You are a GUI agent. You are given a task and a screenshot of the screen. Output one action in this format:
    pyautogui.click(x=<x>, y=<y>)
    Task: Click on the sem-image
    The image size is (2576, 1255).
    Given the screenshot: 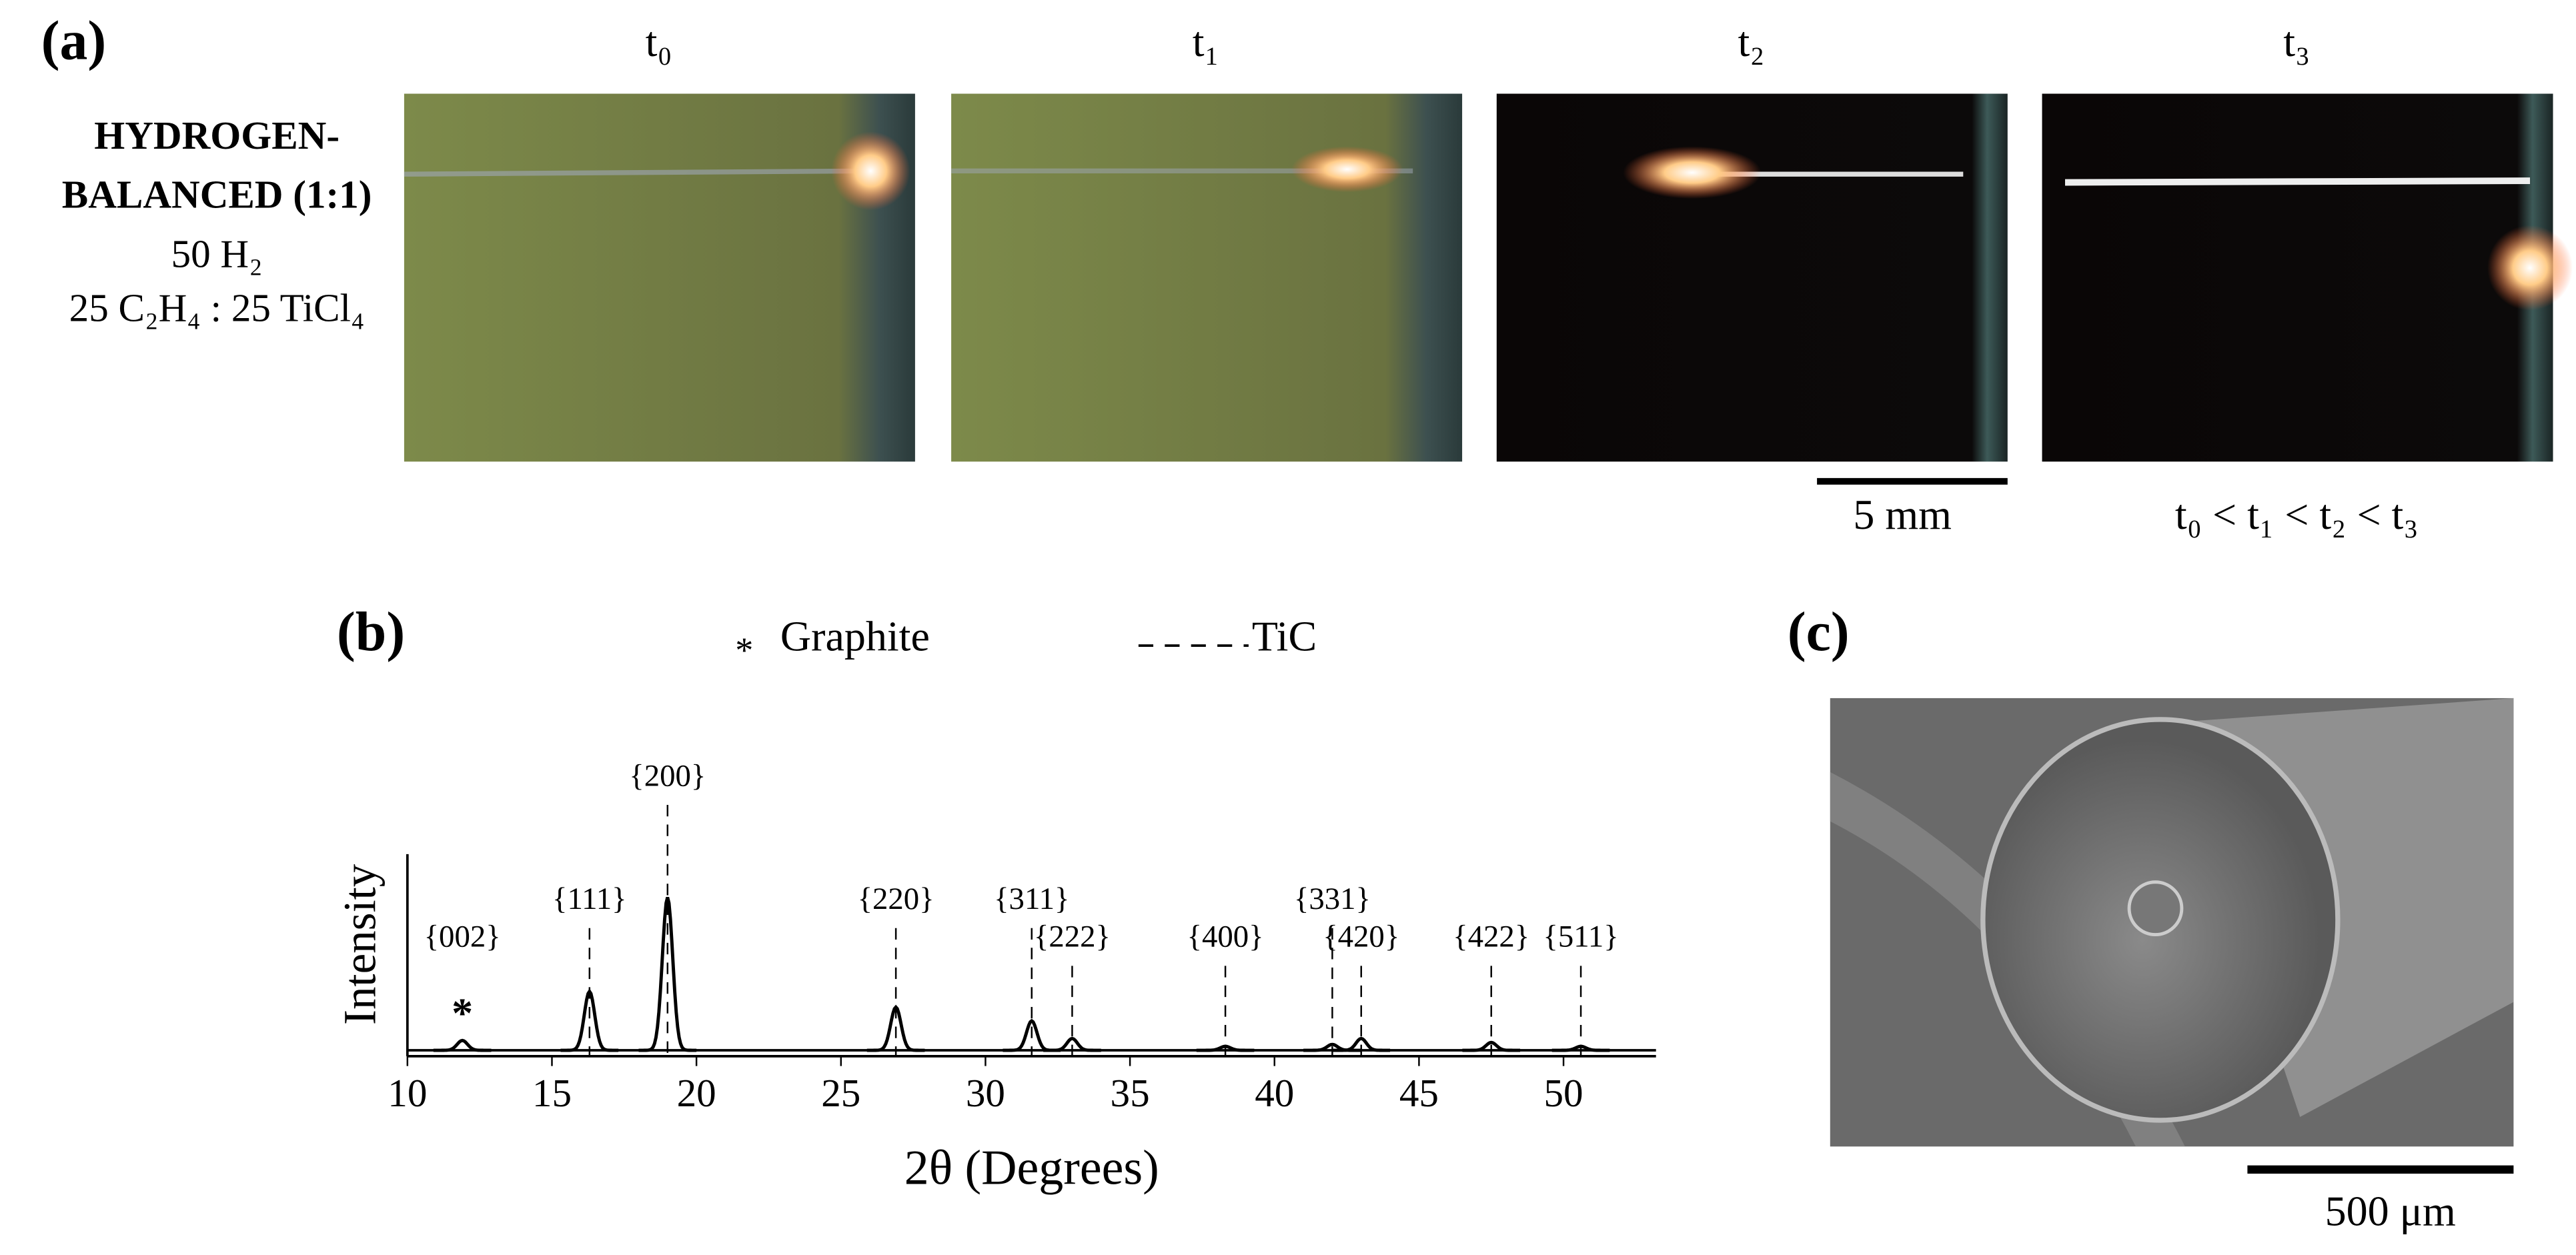 What is the action you would take?
    pyautogui.click(x=2172, y=923)
    